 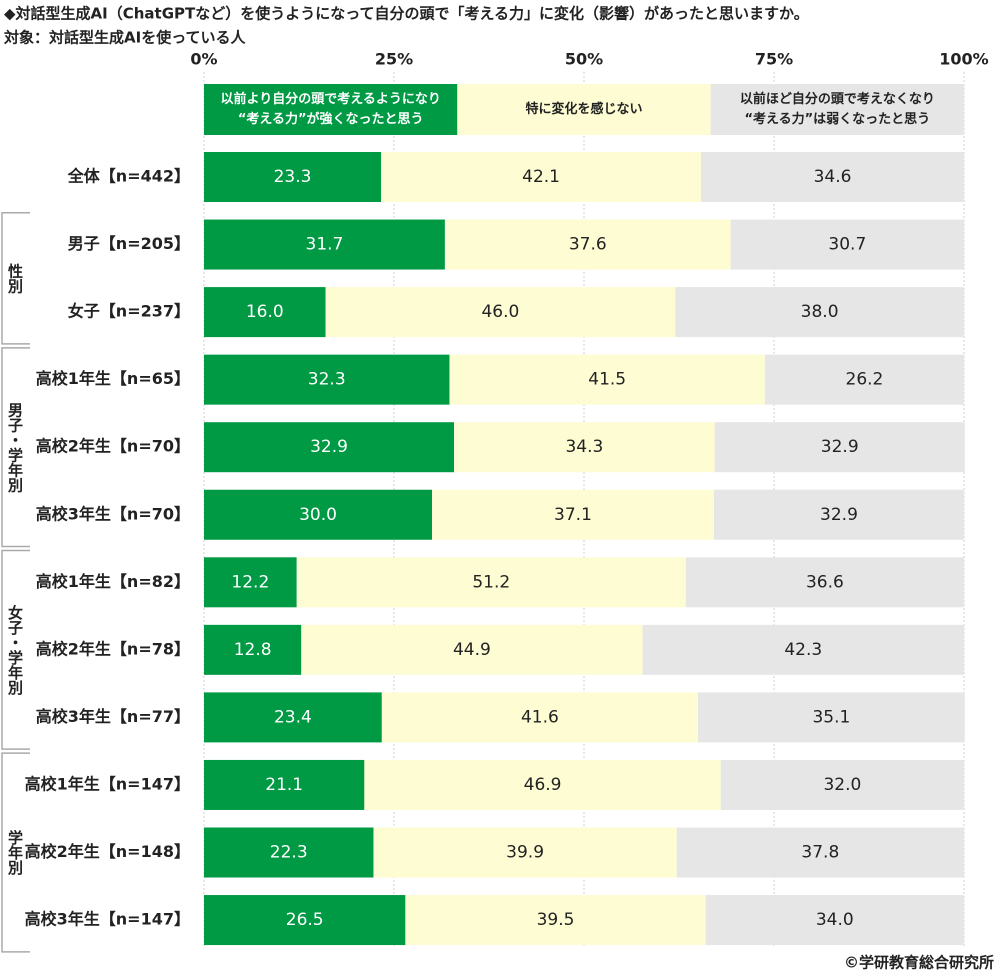 What do you see at coordinates (107, 919) in the screenshot?
I see `y-tick-label: 高校3年生【n=147】` at bounding box center [107, 919].